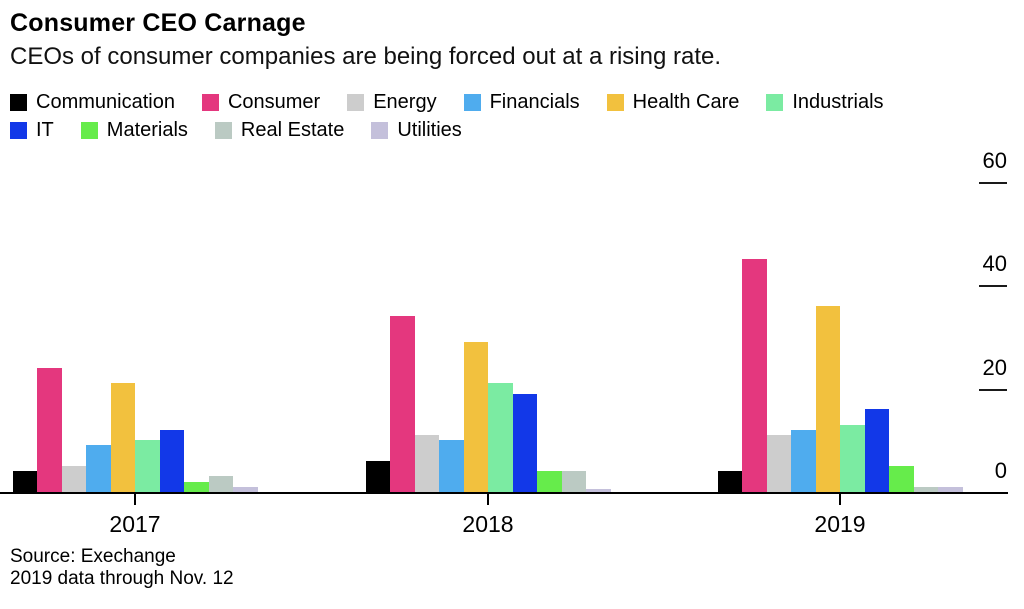 The width and height of the screenshot is (1024, 609). What do you see at coordinates (158, 23) in the screenshot?
I see `chart-title: Consumer CEO Carnage` at bounding box center [158, 23].